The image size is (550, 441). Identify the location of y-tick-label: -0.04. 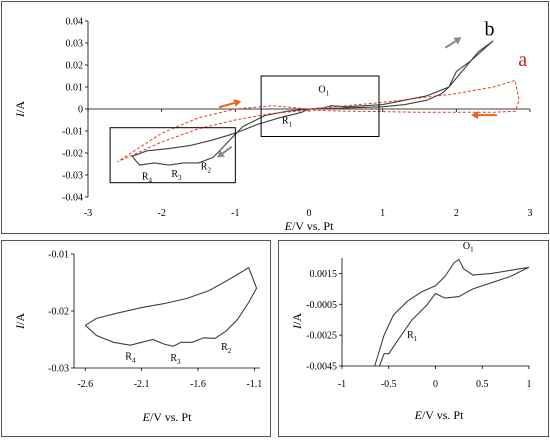
(72, 198).